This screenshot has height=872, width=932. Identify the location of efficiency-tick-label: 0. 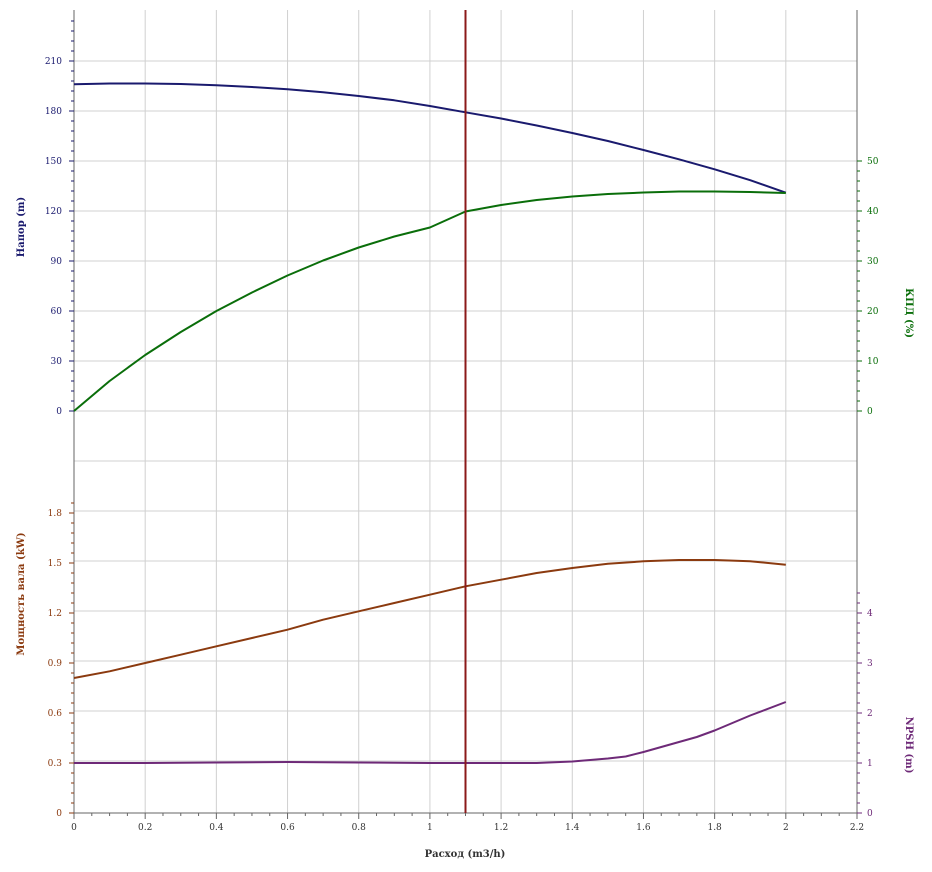
(870, 412).